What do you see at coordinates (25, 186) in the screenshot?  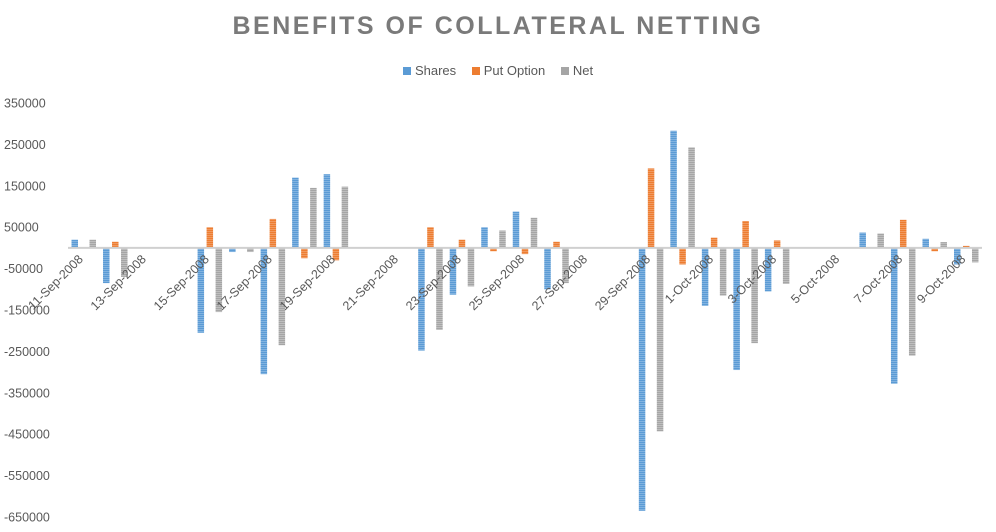 I see `y-tick-label: 150000` at bounding box center [25, 186].